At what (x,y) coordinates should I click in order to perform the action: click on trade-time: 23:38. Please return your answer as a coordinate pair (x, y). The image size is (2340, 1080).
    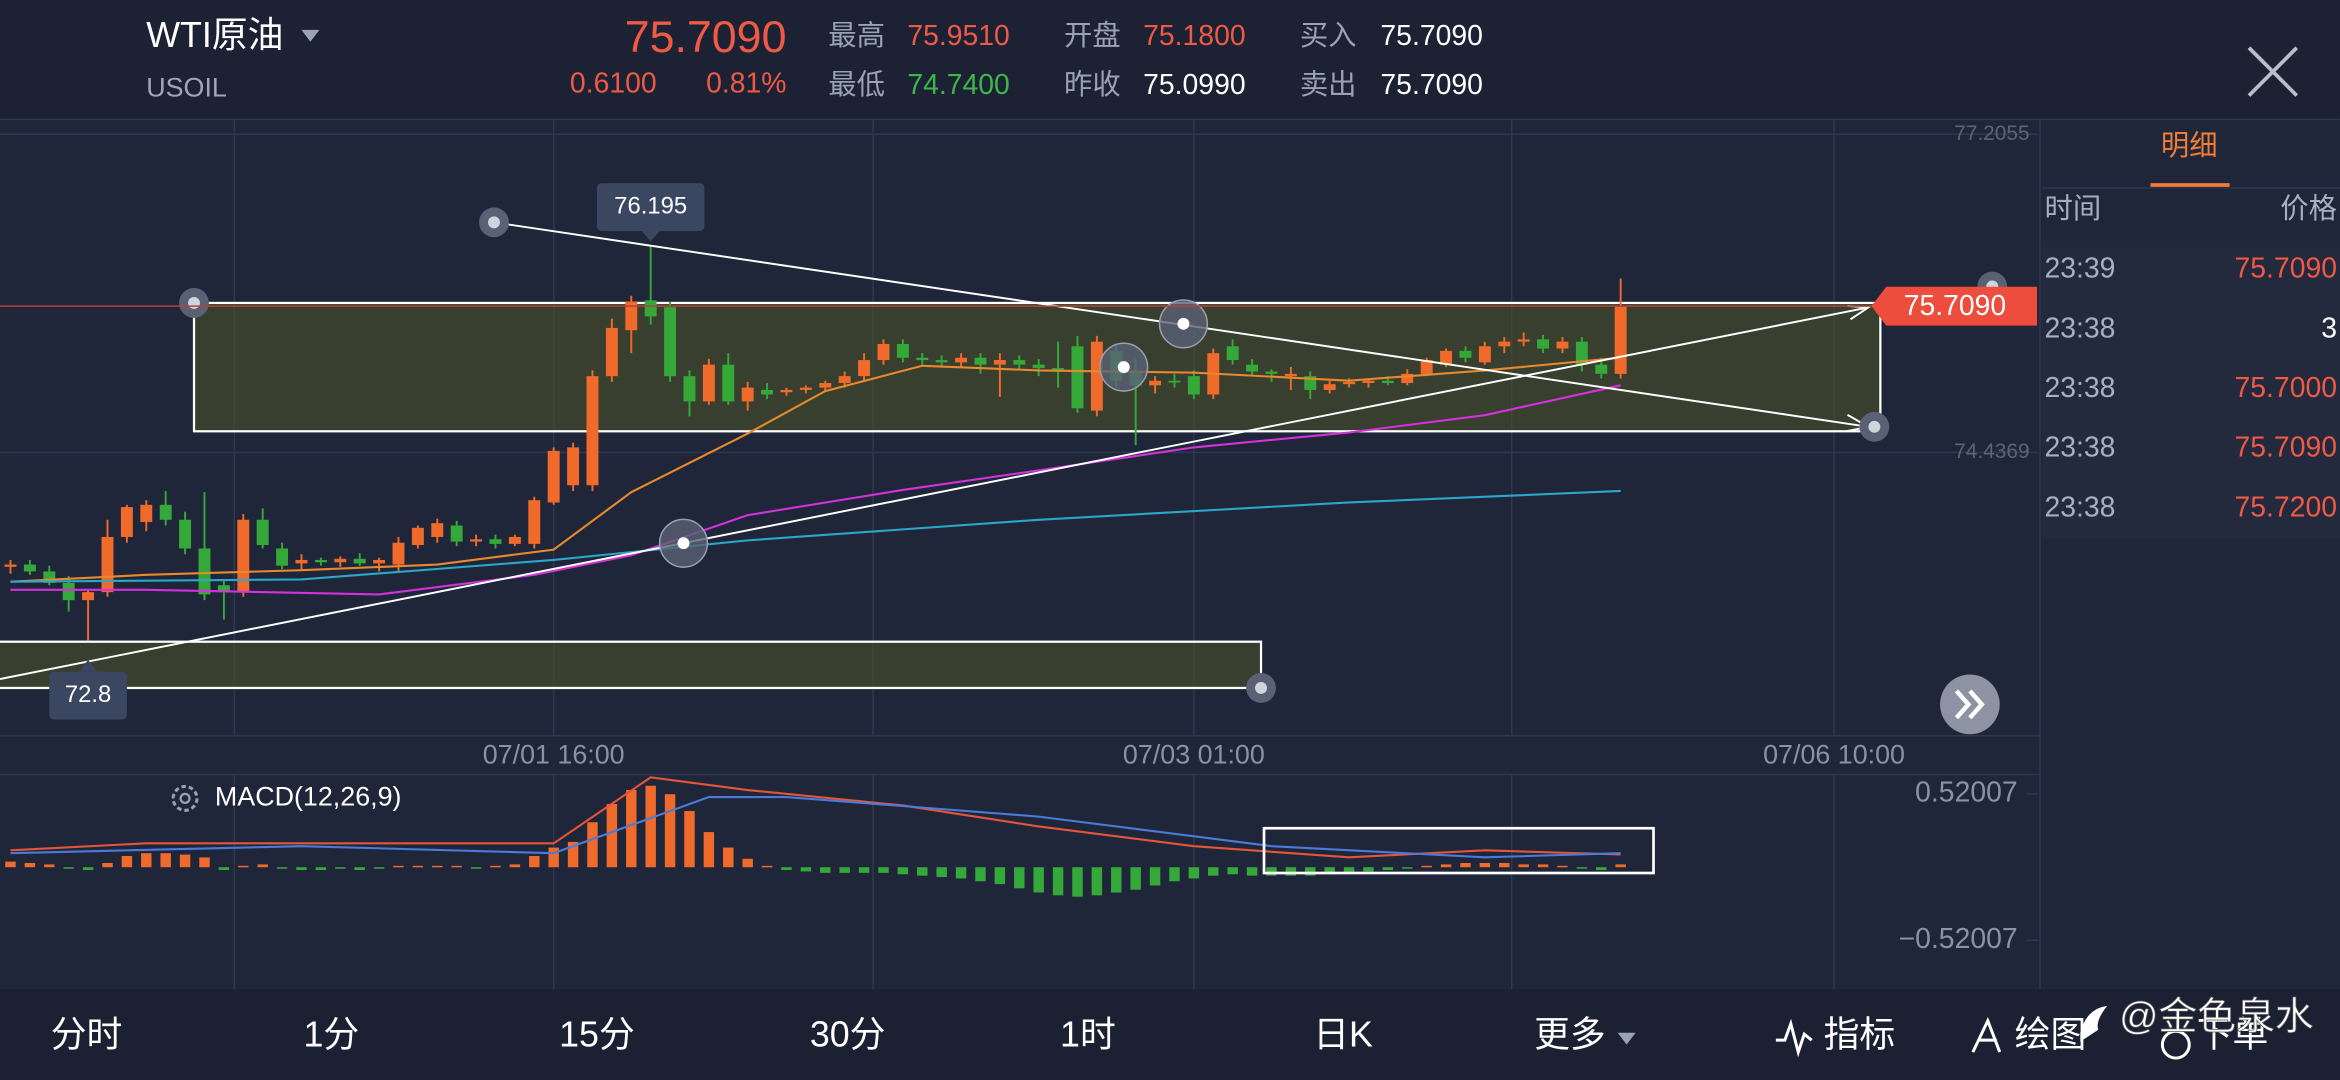
    Looking at the image, I should click on (2080, 388).